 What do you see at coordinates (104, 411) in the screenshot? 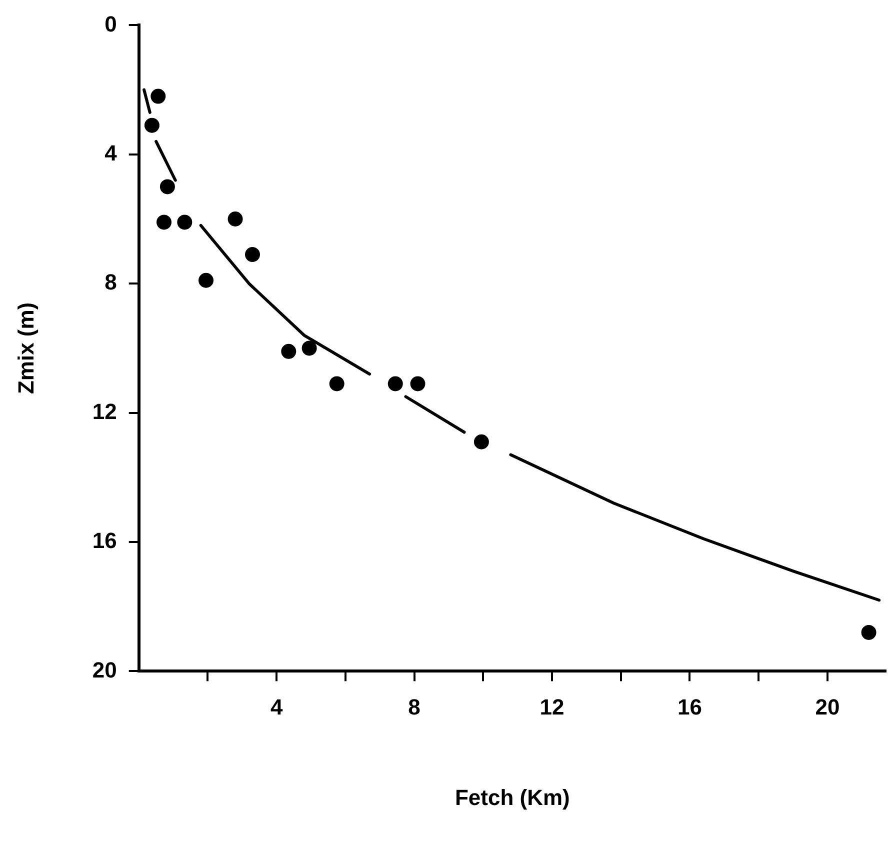
I see `y-tick-label: 12` at bounding box center [104, 411].